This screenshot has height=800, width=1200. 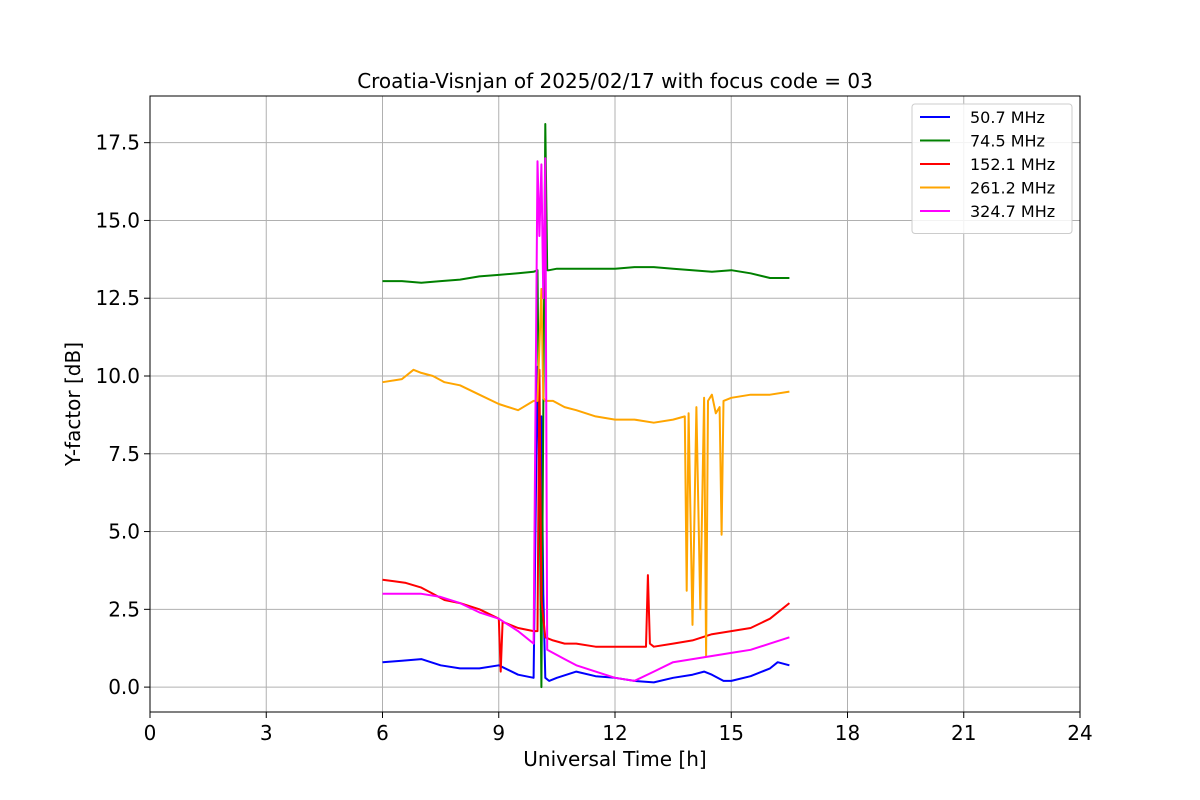 I want to click on y-tick-label: 0.0, so click(x=124, y=687).